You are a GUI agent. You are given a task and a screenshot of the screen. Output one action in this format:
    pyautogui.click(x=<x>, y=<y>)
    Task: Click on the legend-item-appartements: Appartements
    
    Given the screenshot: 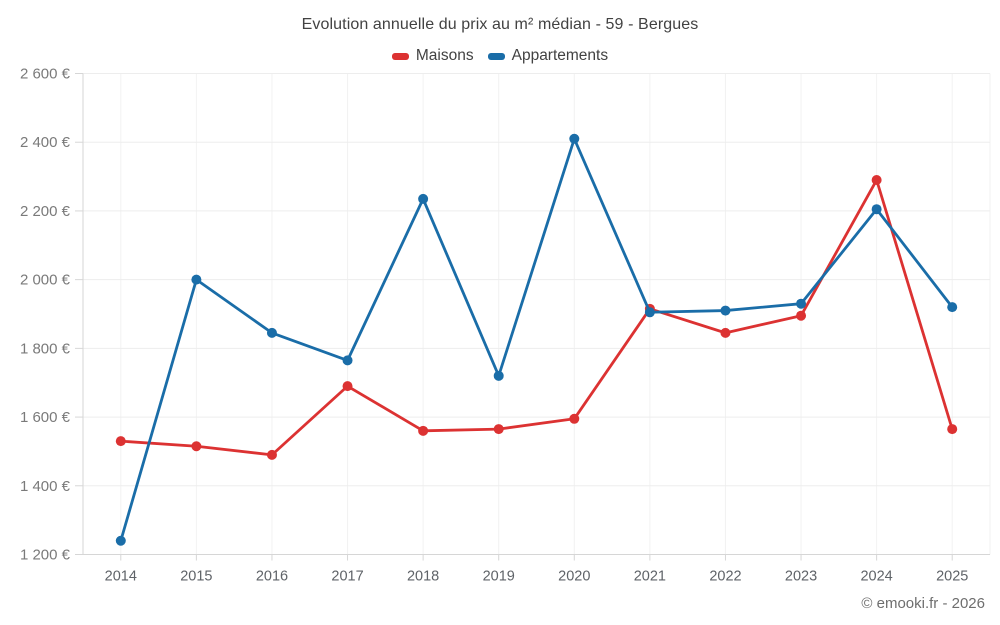 What is the action you would take?
    pyautogui.click(x=548, y=56)
    